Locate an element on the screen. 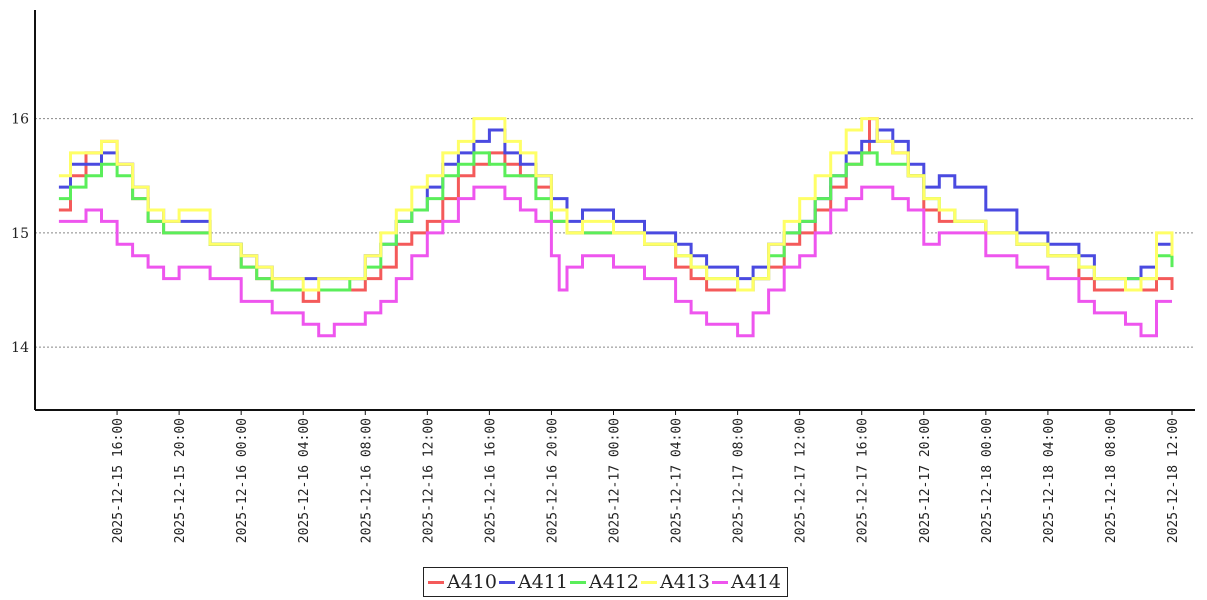 The image size is (1207, 600). x-tick-label: 2025-12-18 04:00 is located at coordinates (1049, 480).